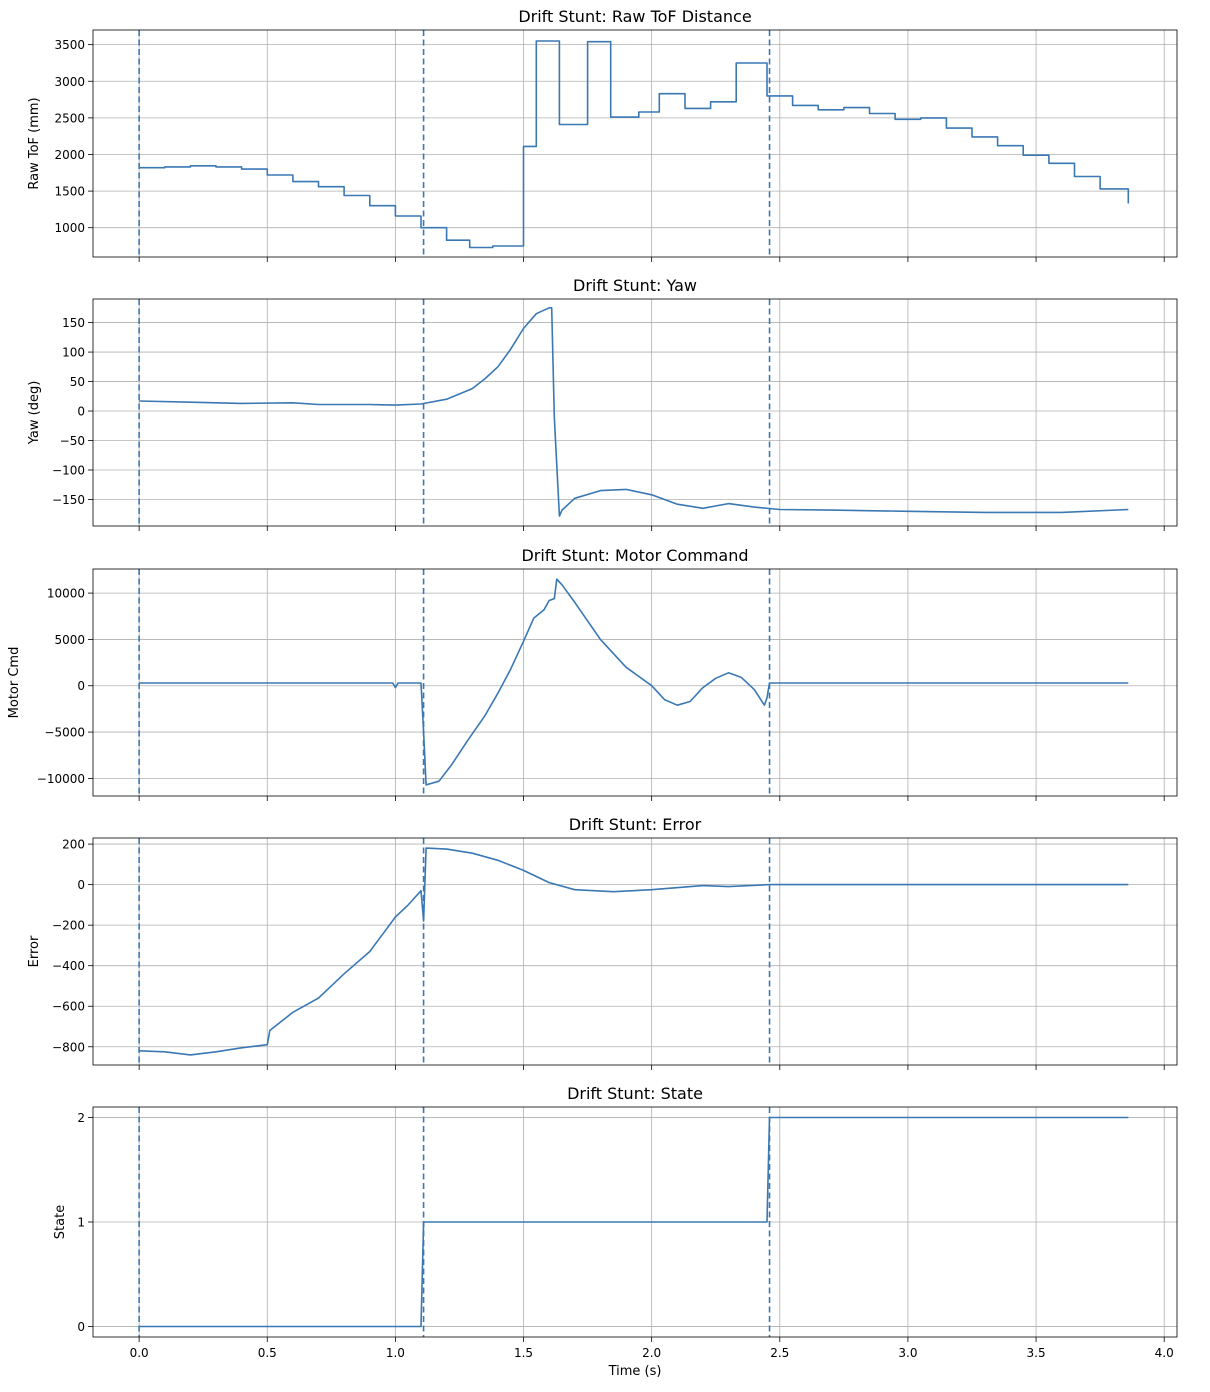 The height and width of the screenshot is (1392, 1210). I want to click on y-axis-label: Motor Cmd, so click(14, 683).